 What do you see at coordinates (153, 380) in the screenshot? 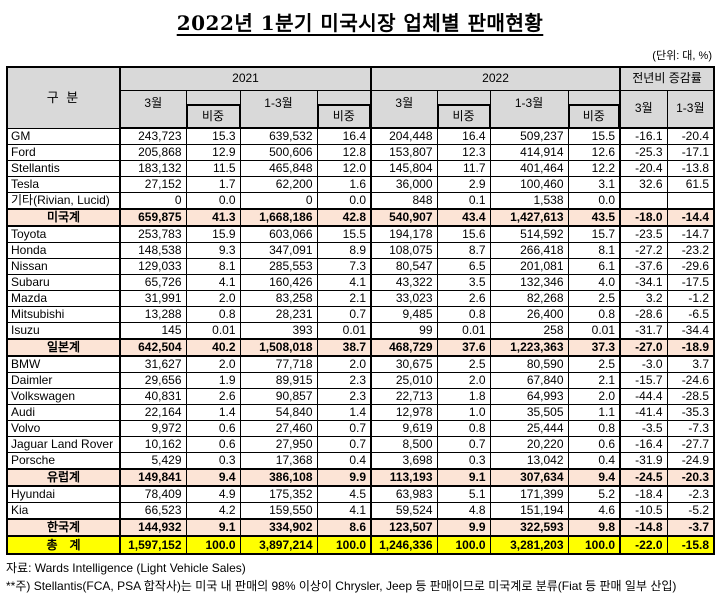
I see `cell-2021-march: 29,656` at bounding box center [153, 380].